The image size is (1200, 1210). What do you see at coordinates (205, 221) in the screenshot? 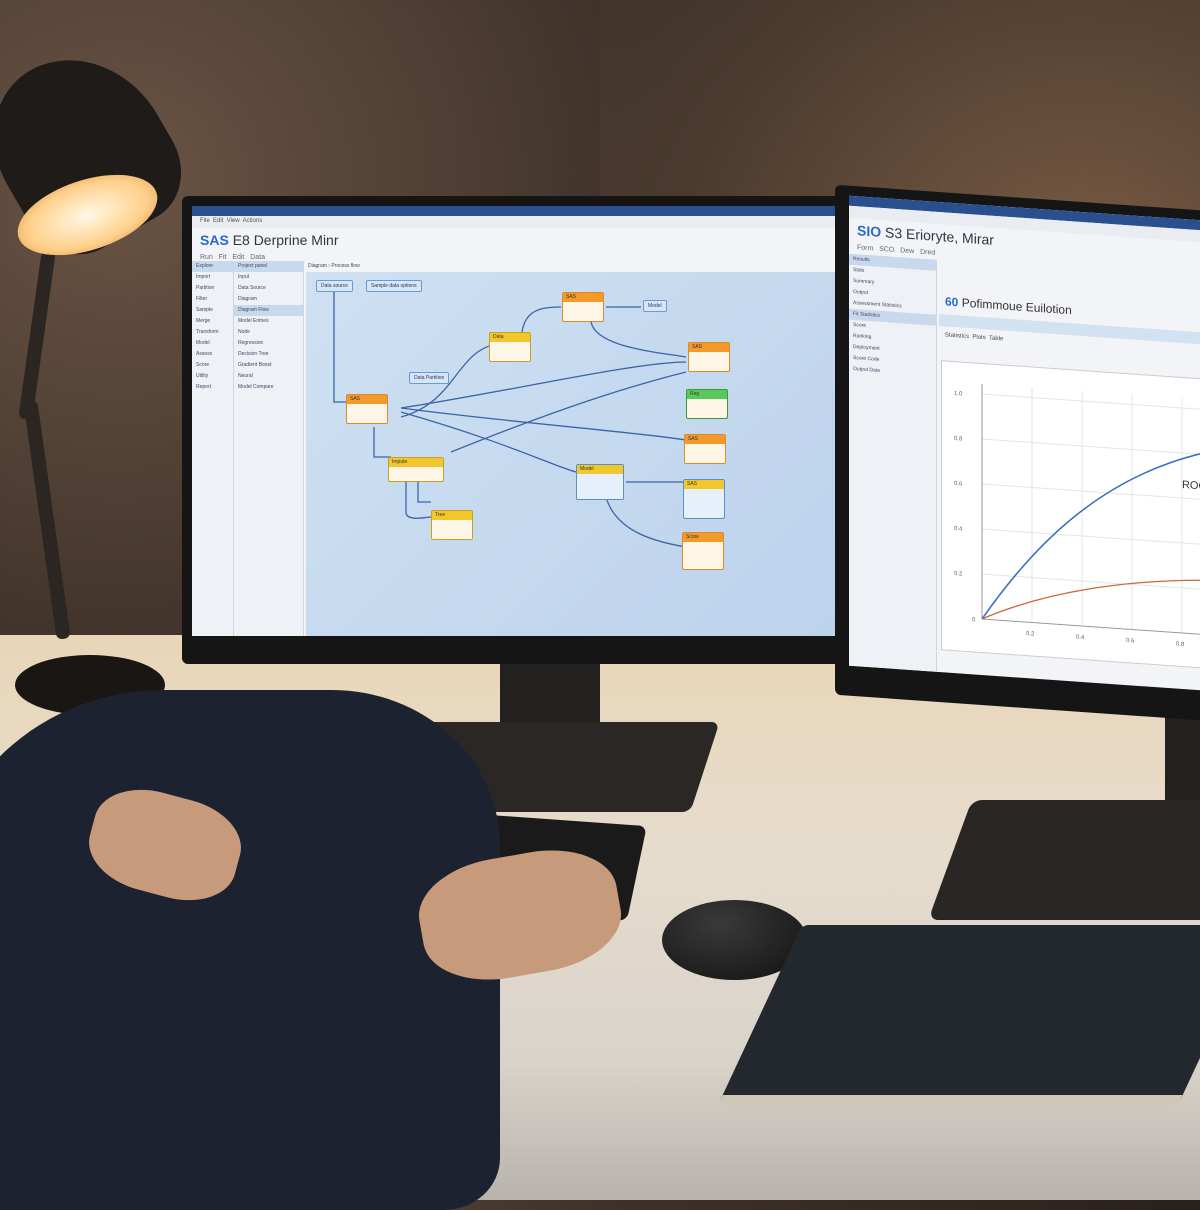
I see `menu-file: File` at bounding box center [205, 221].